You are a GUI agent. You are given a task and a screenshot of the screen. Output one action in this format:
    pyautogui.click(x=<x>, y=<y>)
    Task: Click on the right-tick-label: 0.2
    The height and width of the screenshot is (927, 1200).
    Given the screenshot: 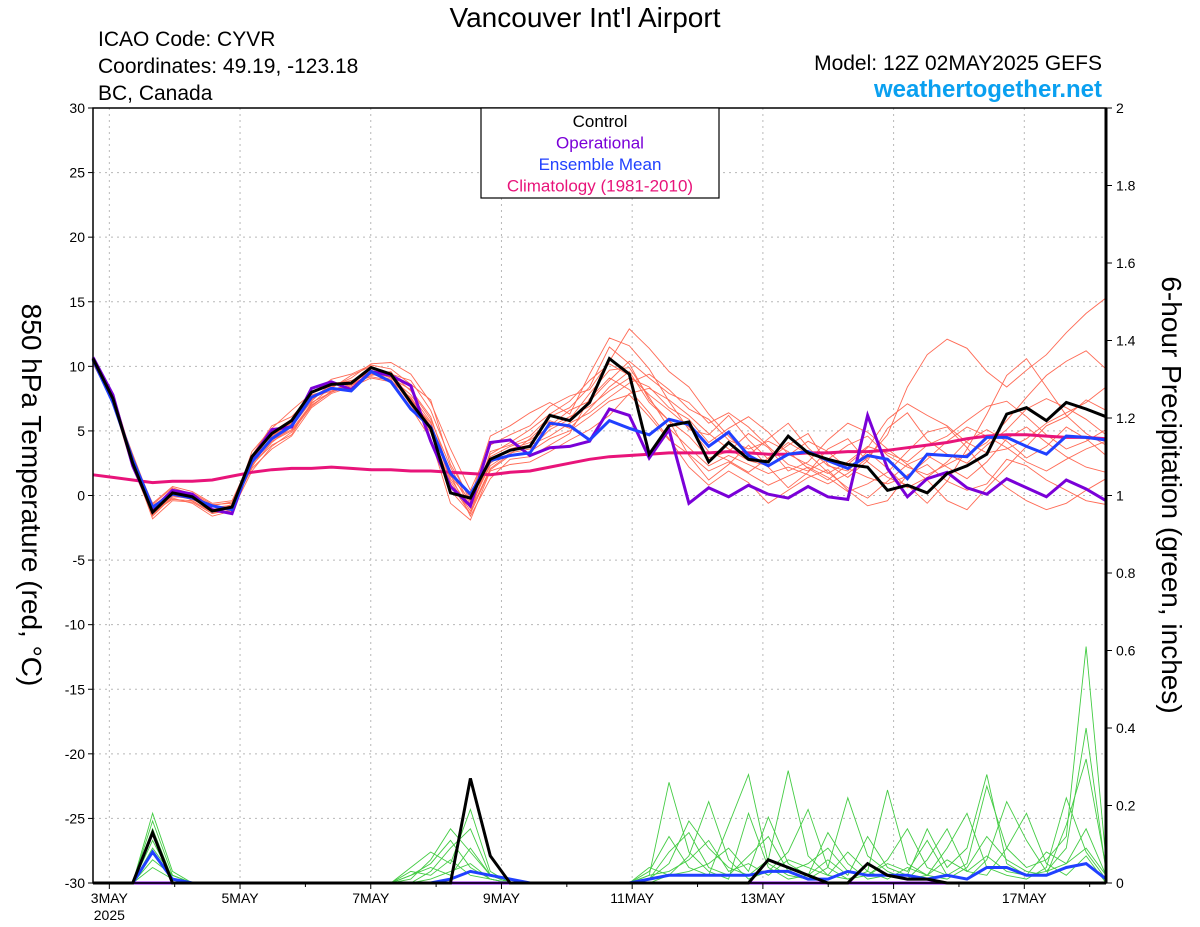 What is the action you would take?
    pyautogui.click(x=1126, y=806)
    